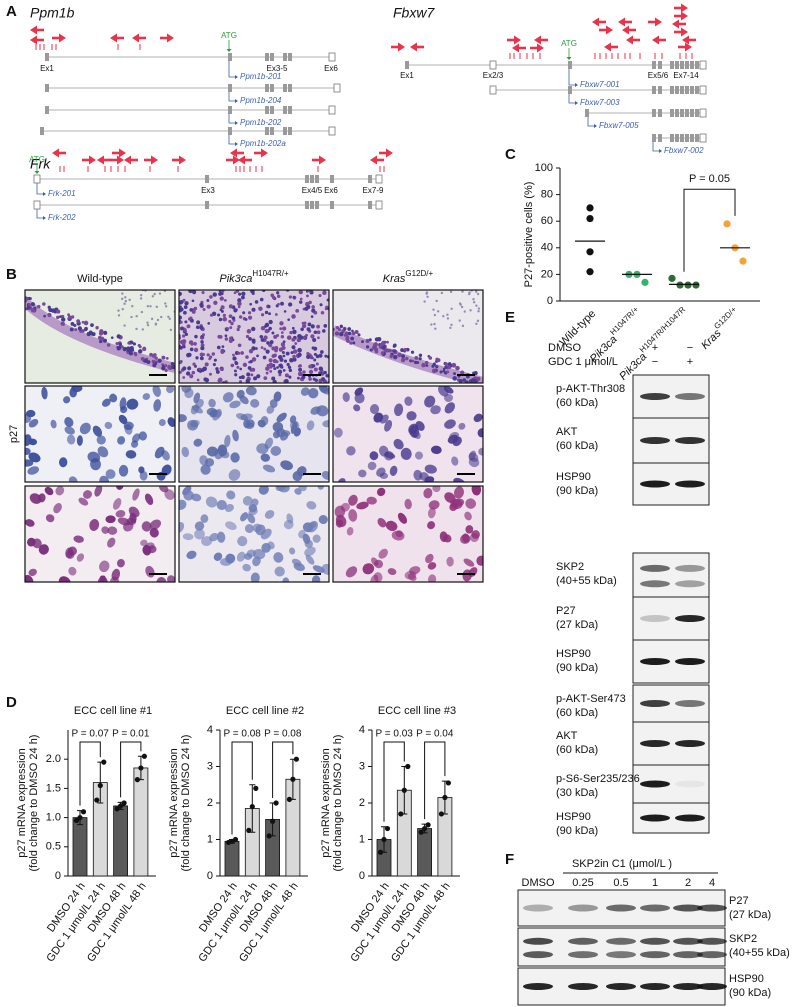 The height and width of the screenshot is (1007, 794). I want to click on lane-label: 0.25, so click(582, 883).